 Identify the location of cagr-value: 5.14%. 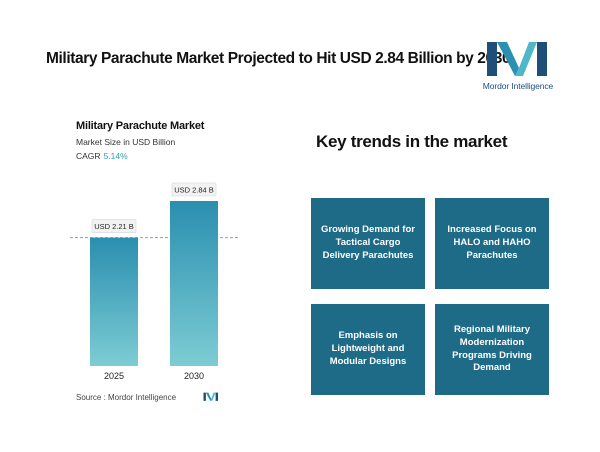
(115, 156).